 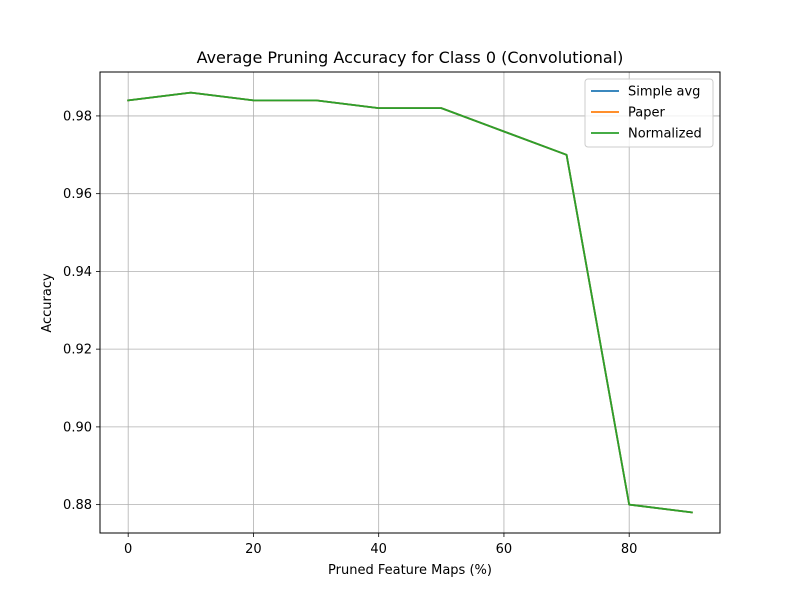 I want to click on x-tick-label: 20, so click(x=253, y=549).